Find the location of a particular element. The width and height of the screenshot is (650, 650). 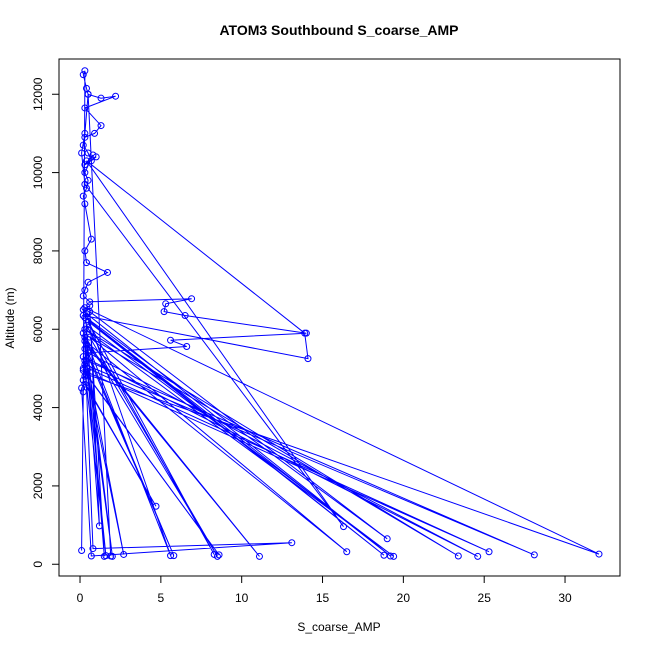

y-tick-label: 10000 is located at coordinates (38, 173).